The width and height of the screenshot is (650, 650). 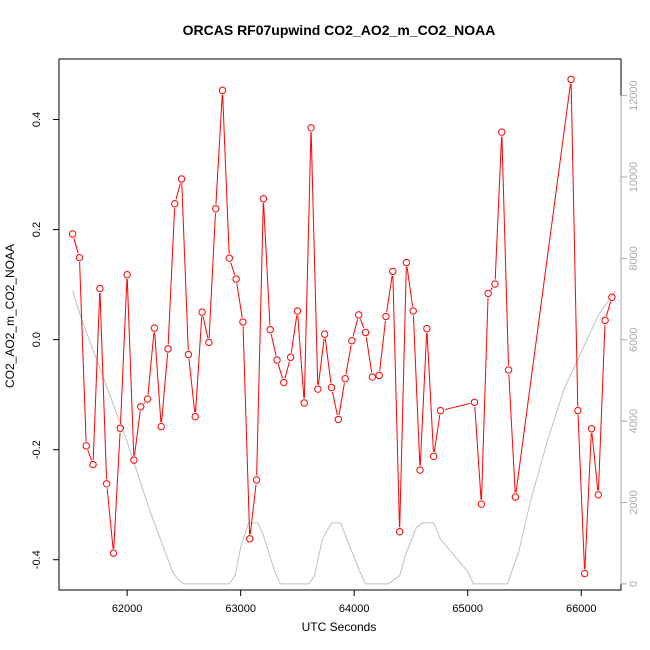 I want to click on x-axis-label: UTC Seconds, so click(x=339, y=627).